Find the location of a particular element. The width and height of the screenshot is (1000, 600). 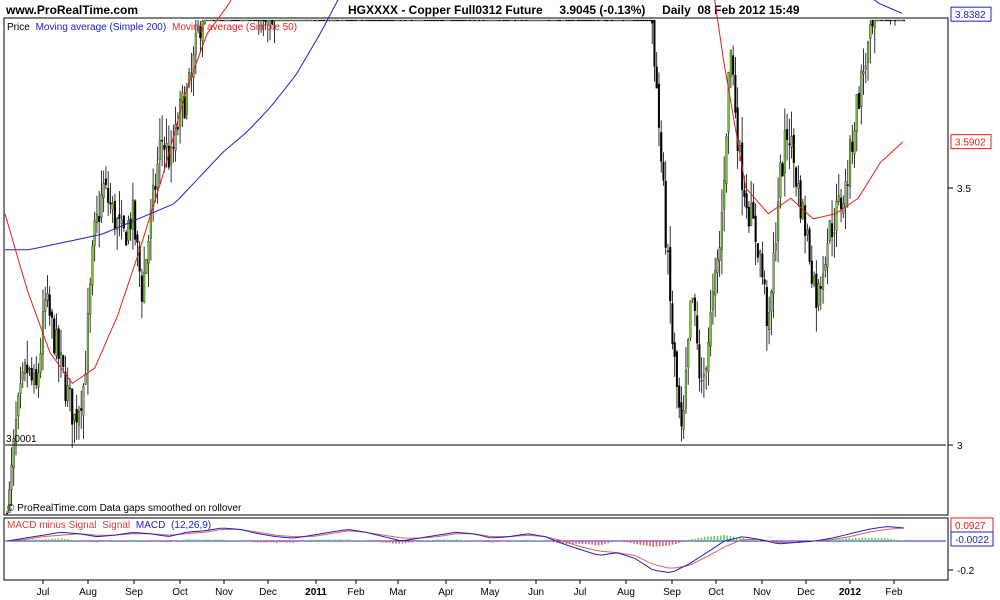

x-tick-label: May is located at coordinates (490, 592).